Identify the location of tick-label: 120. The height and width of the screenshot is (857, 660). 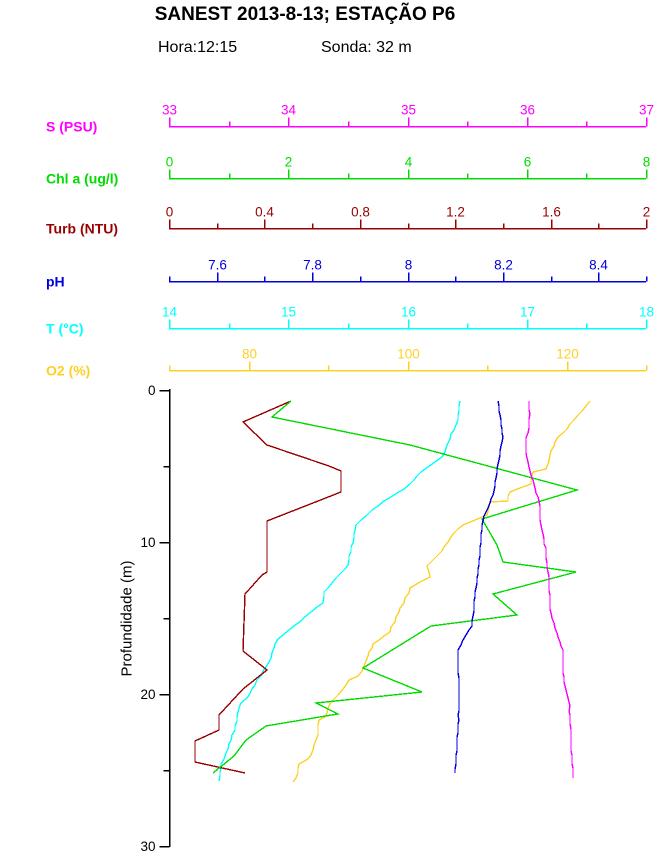
(567, 354).